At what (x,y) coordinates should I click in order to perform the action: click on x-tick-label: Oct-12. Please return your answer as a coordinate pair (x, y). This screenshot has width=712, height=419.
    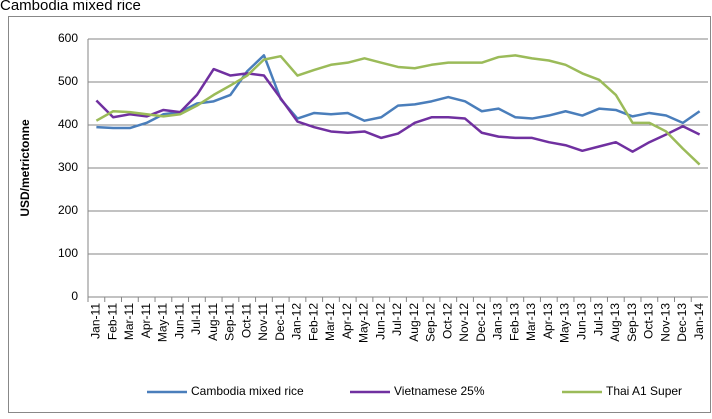
    Looking at the image, I should click on (447, 321).